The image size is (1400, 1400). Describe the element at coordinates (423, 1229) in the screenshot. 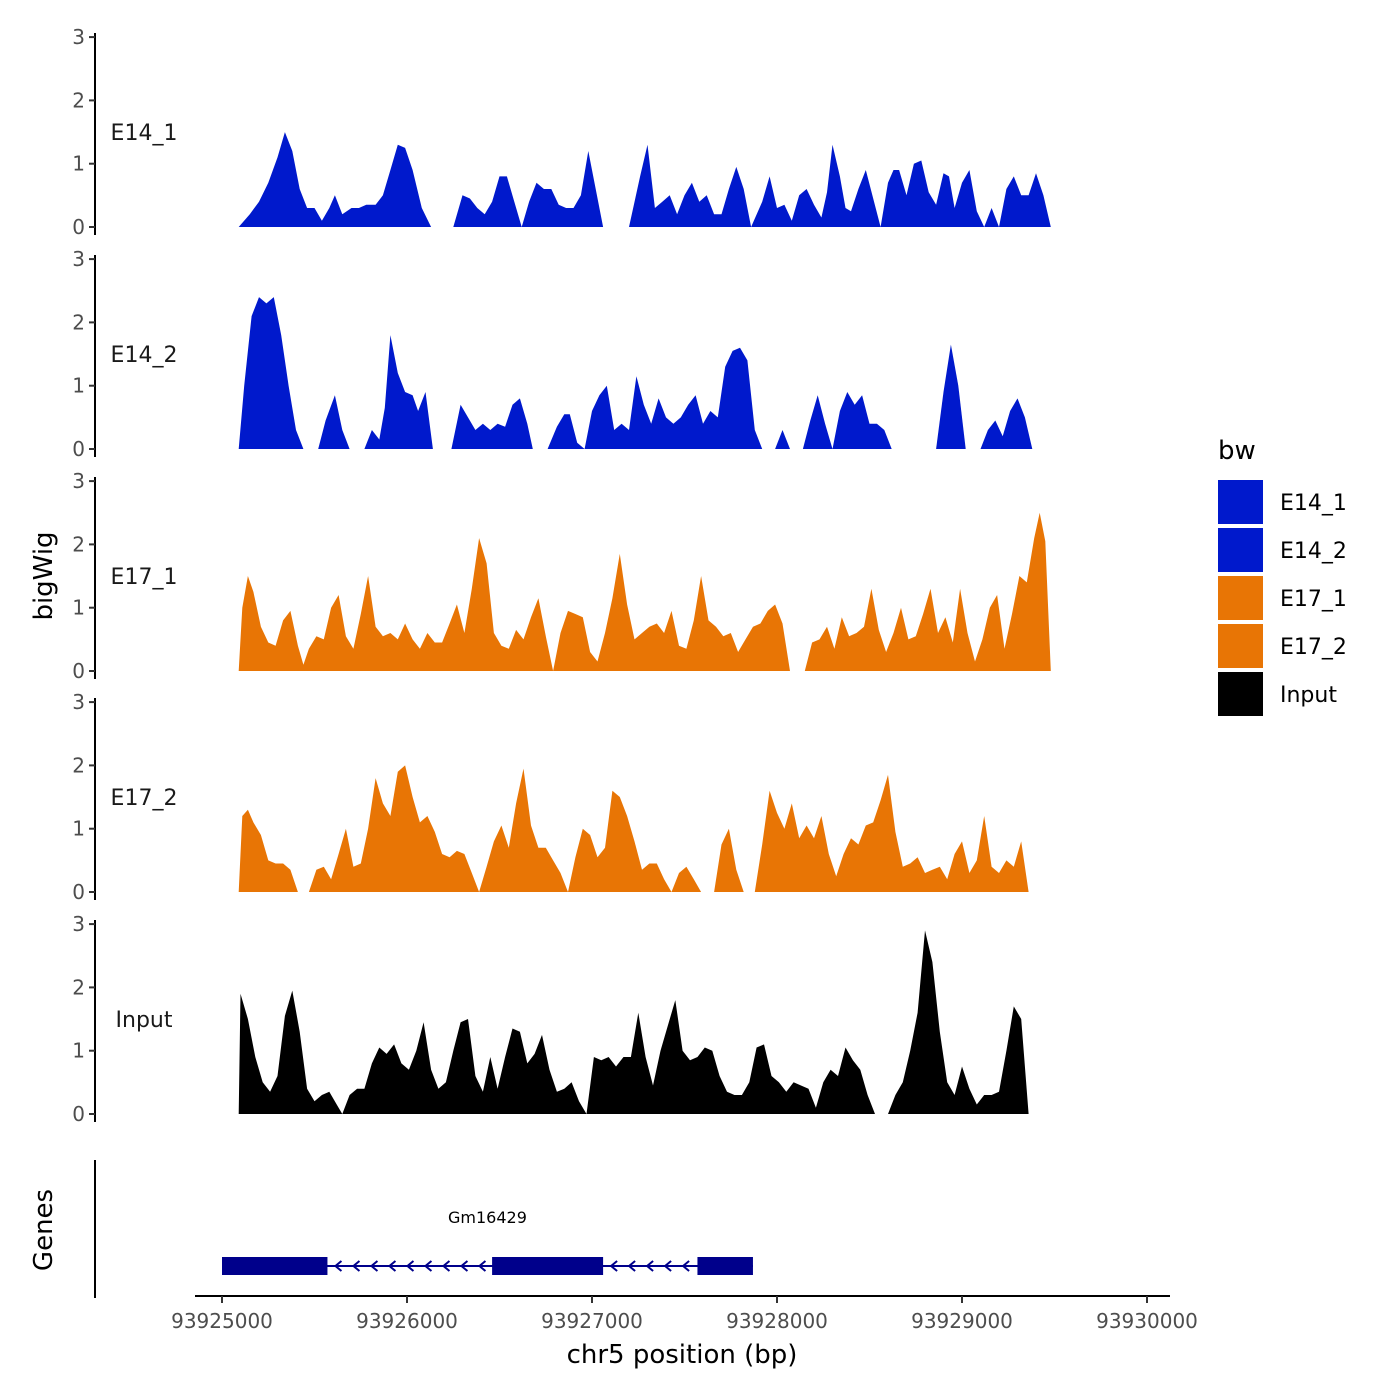

I see `gene-layer: Gm16429` at that location.